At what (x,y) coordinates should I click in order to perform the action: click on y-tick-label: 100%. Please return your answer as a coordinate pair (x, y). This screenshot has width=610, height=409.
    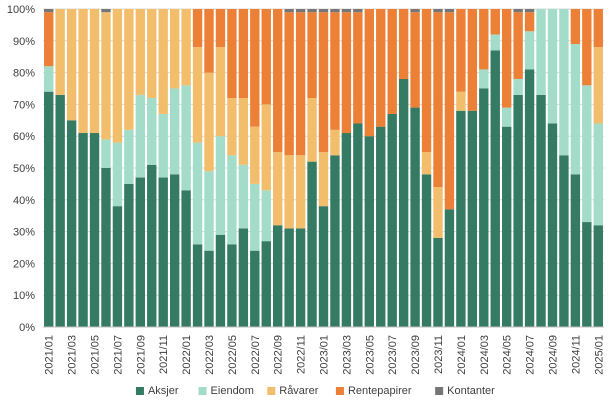
    Looking at the image, I should click on (21, 10).